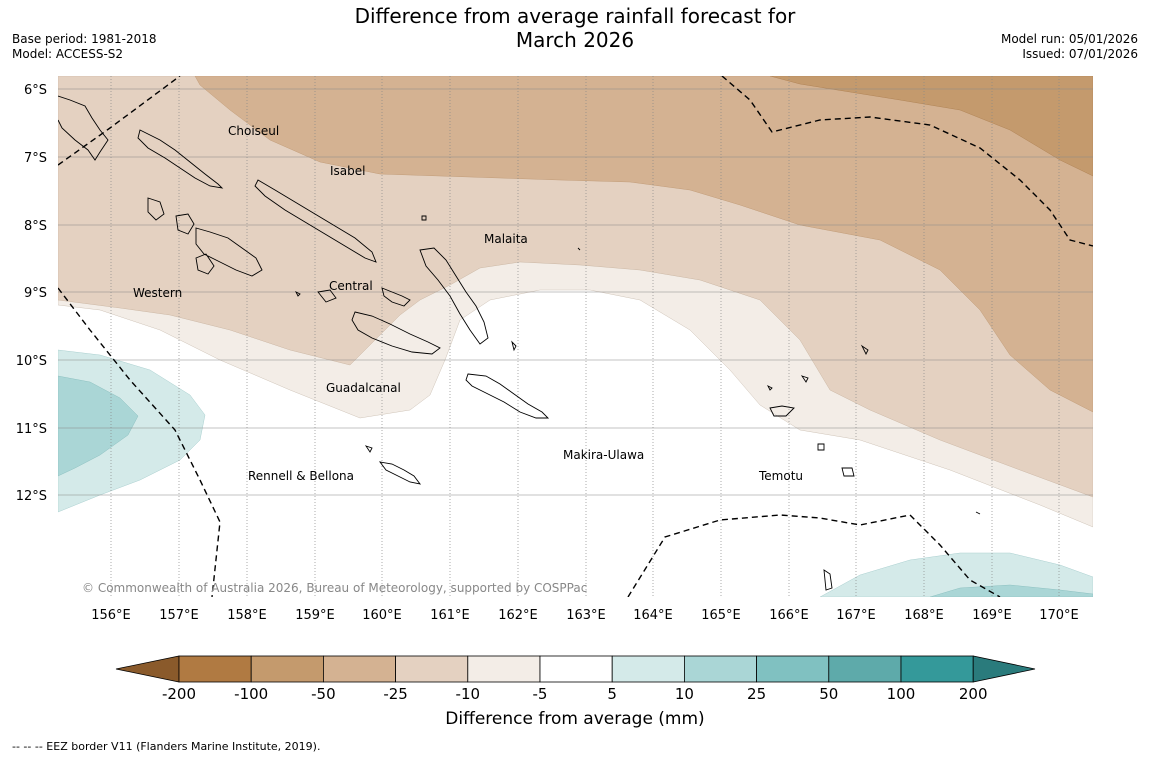 The width and height of the screenshot is (1150, 758). I want to click on lon-label: 165°E, so click(721, 615).